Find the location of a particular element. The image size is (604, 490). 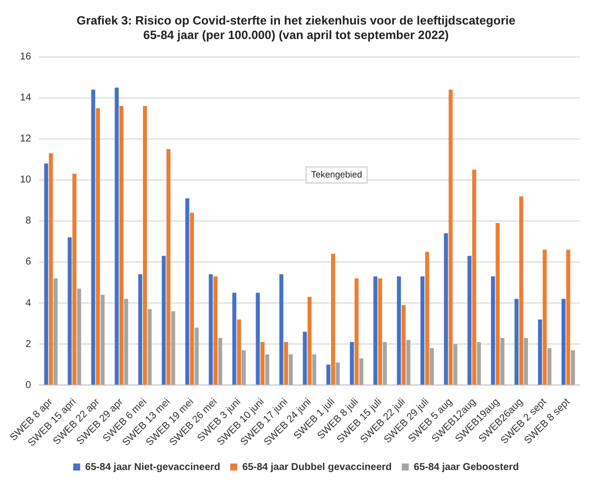

y-tick-label: 0 is located at coordinates (29, 385).